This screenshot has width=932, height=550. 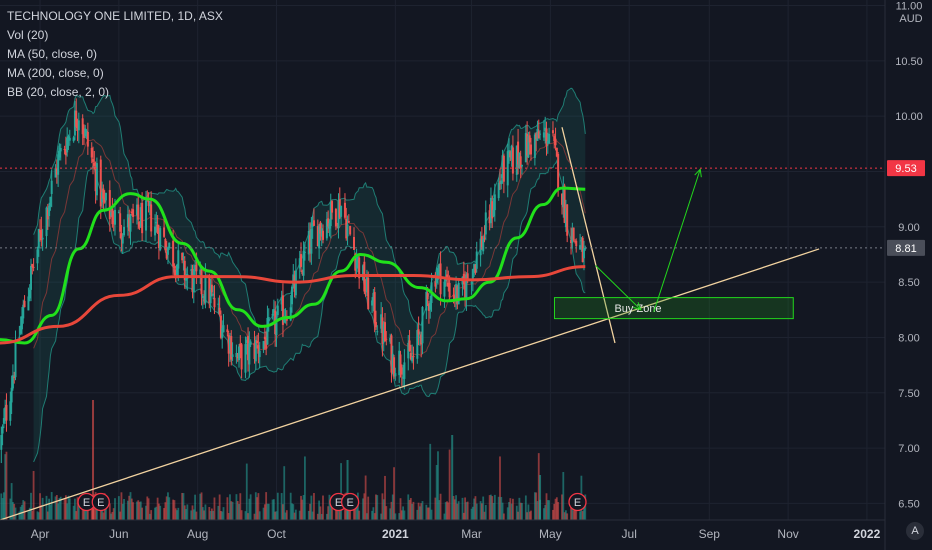 I want to click on entry-arrow-head, so click(x=637, y=306).